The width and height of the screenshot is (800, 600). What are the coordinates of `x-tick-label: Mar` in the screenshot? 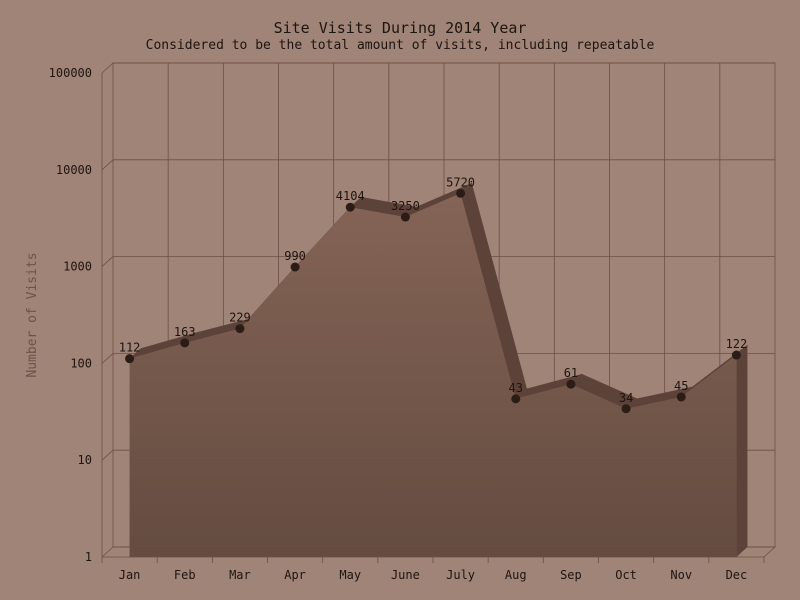 It's located at (240, 575).